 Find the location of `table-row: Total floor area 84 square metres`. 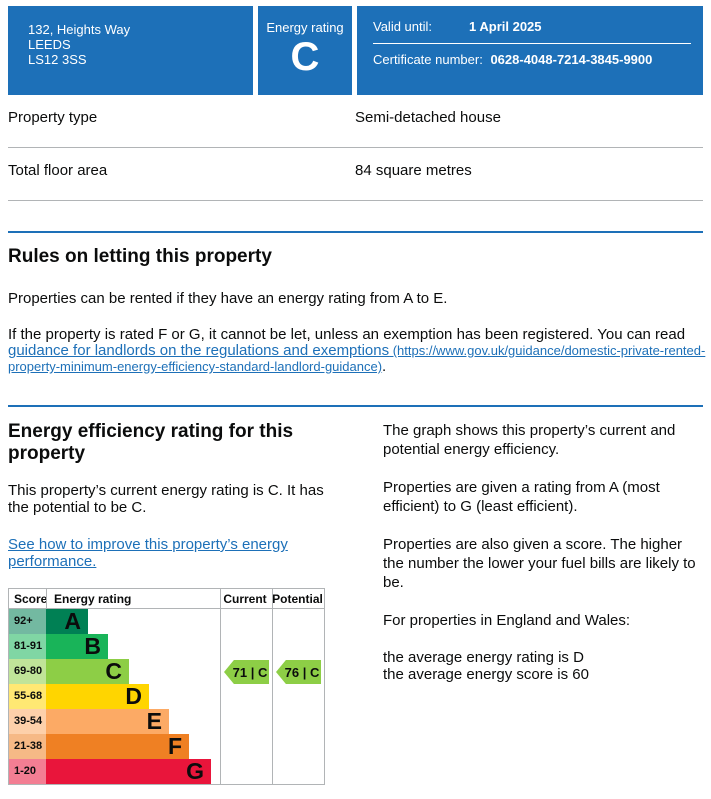

table-row: Total floor area 84 square metres is located at coordinates (355, 174).